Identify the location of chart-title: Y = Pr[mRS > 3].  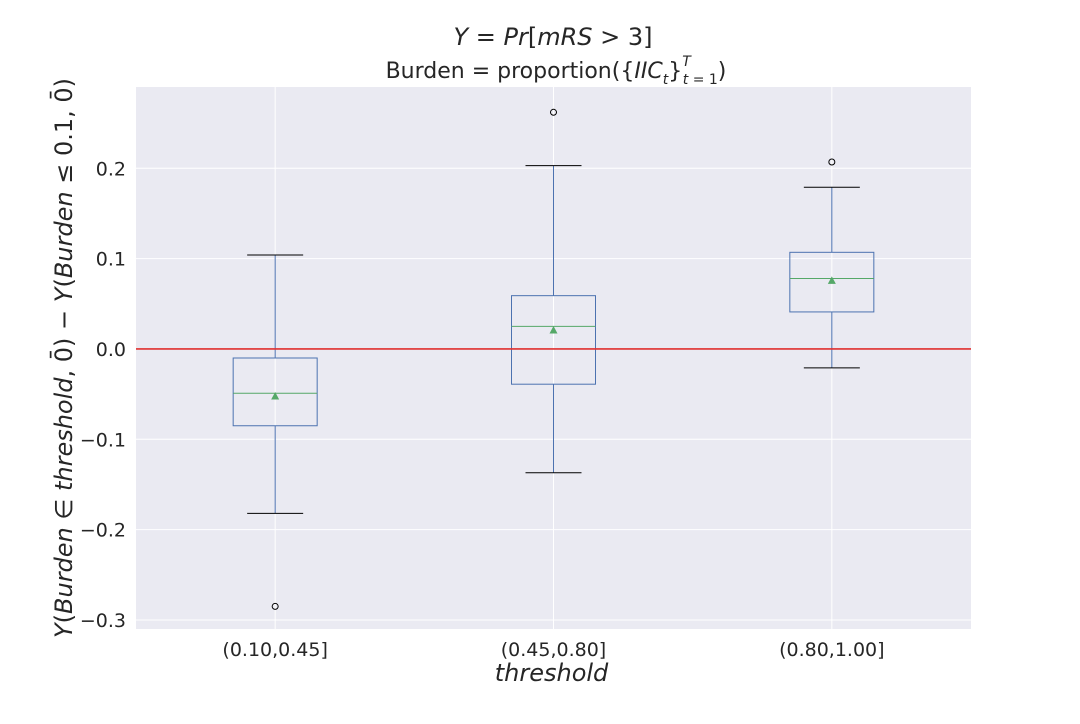
(552, 37).